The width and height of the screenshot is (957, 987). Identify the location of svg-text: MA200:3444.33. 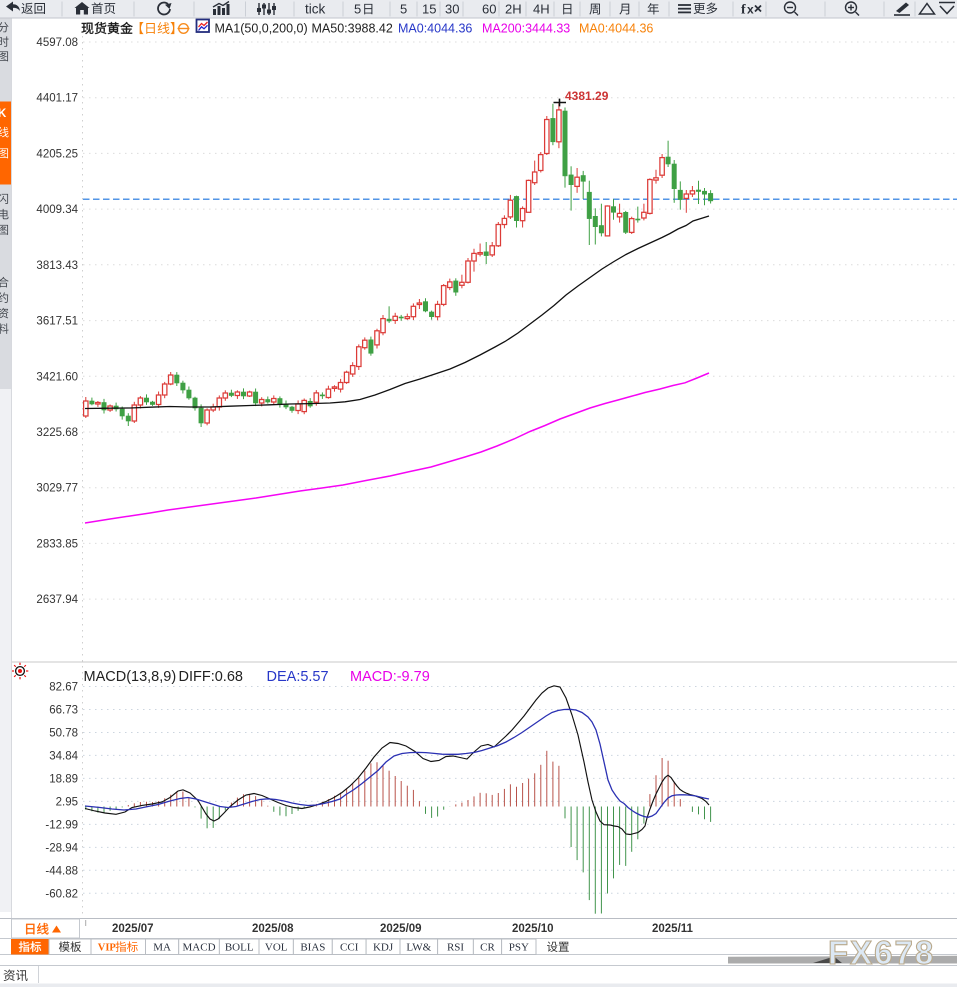
(526, 29).